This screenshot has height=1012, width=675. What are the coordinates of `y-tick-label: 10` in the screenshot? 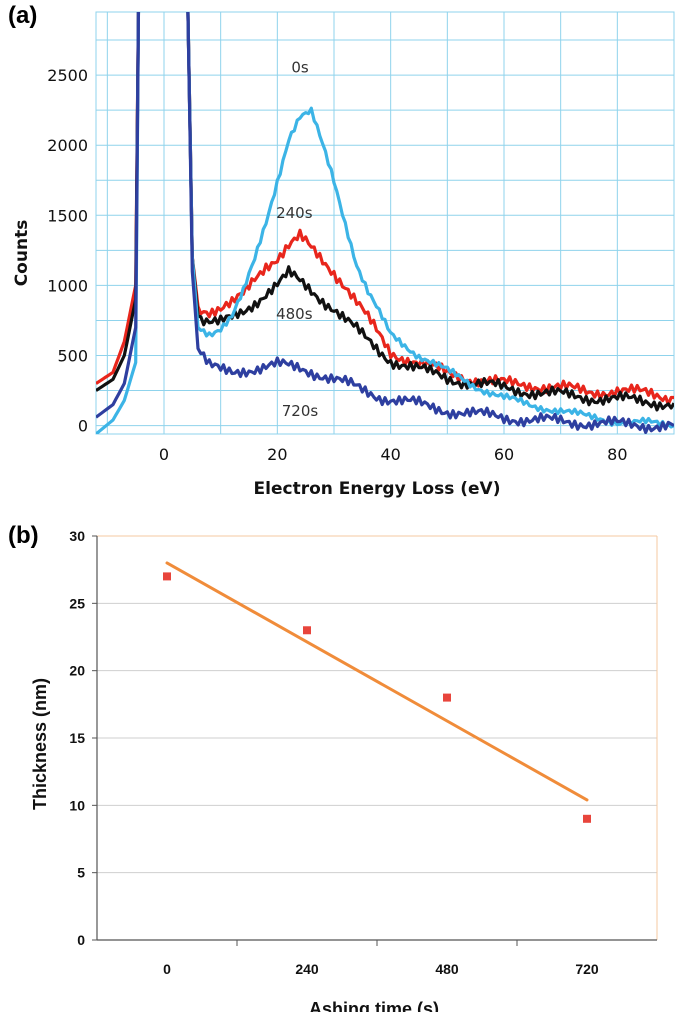 It's located at (77, 805).